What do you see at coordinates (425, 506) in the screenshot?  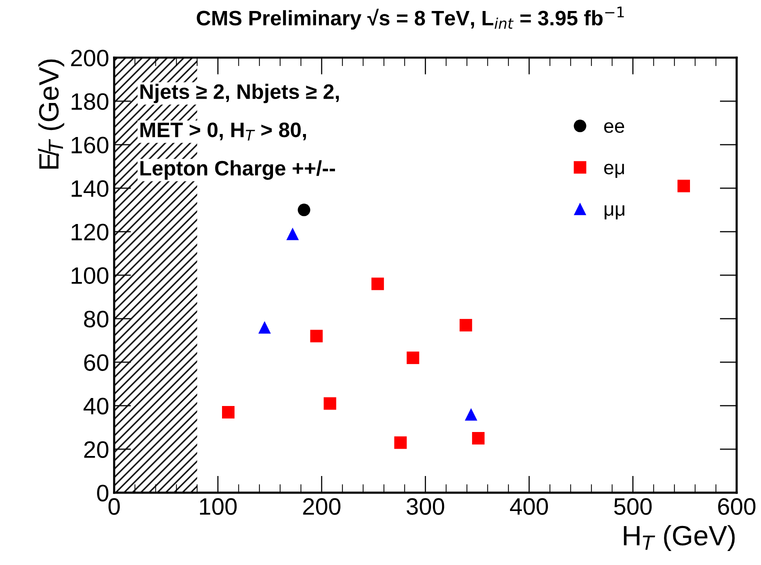 I see `x-tick-label: 300` at bounding box center [425, 506].